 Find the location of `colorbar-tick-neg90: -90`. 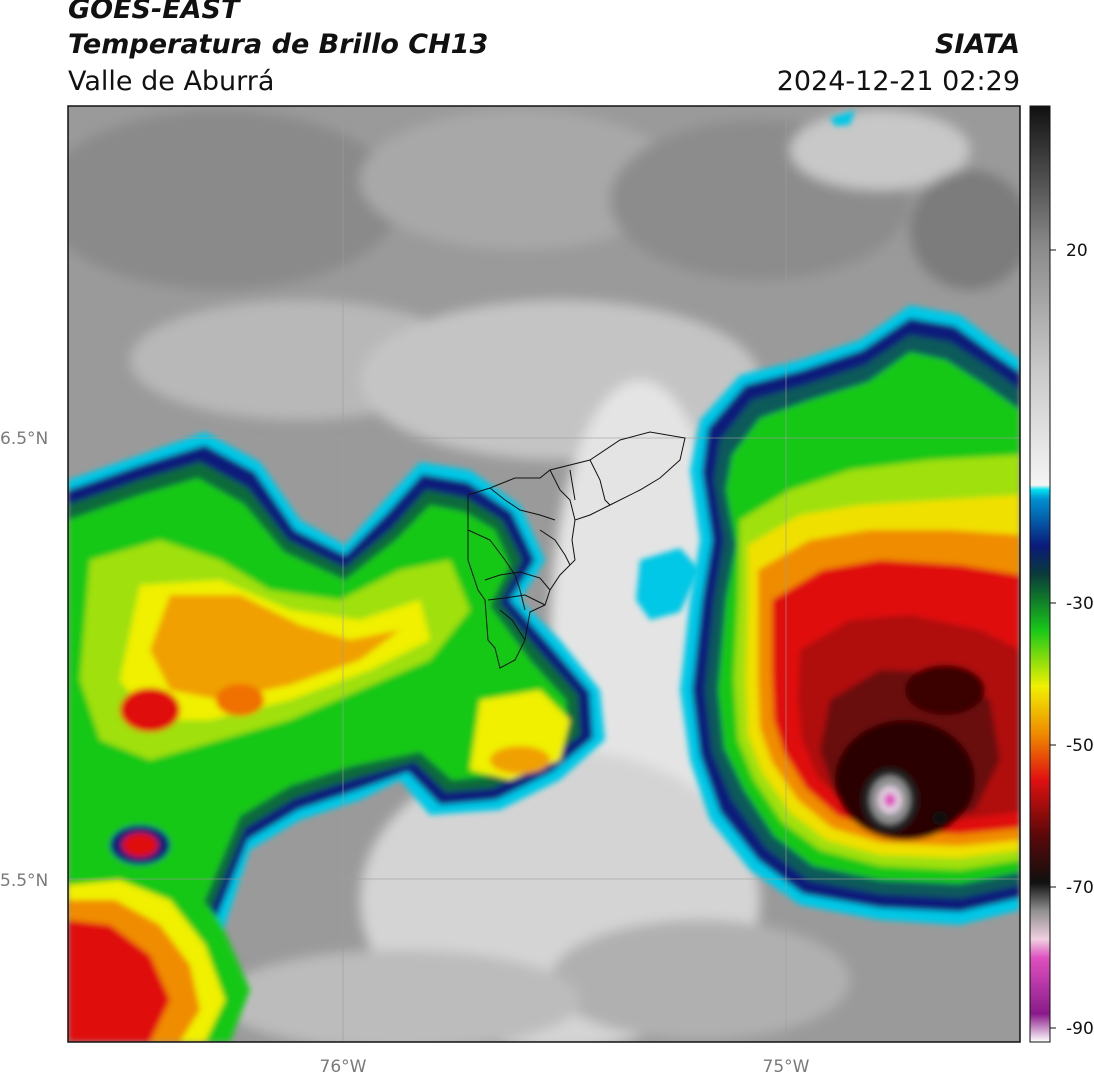

colorbar-tick-neg90: -90 is located at coordinates (1080, 1029).